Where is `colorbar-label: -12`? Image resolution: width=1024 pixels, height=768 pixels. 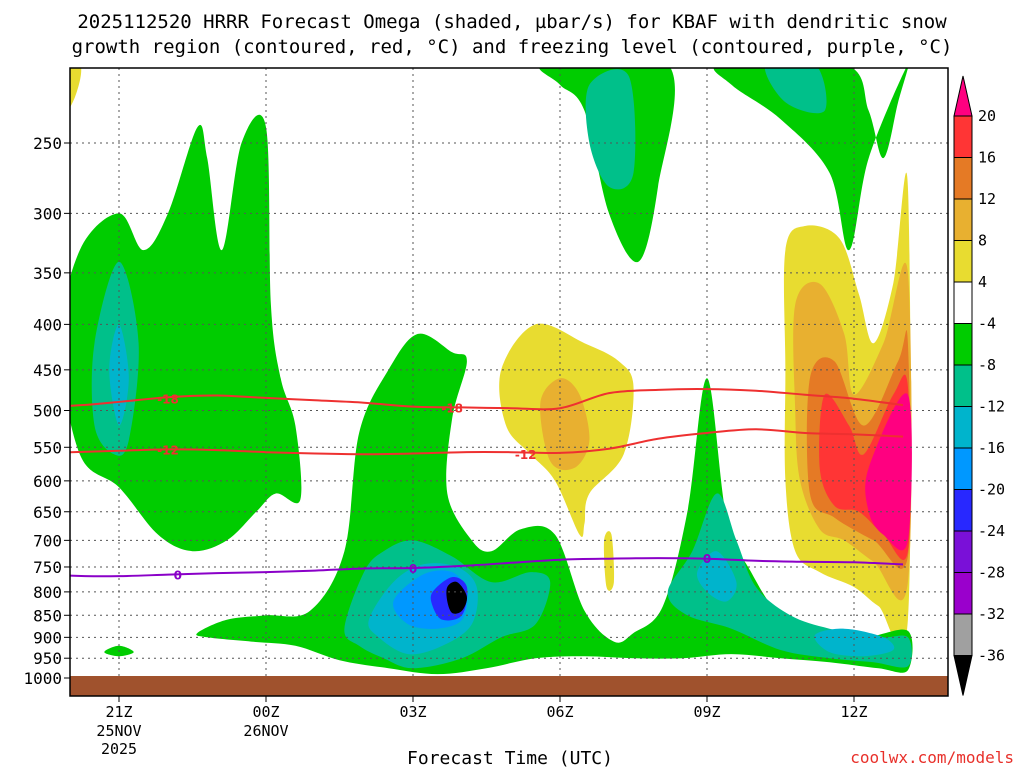
colorbar-label: -12 is located at coordinates (991, 407).